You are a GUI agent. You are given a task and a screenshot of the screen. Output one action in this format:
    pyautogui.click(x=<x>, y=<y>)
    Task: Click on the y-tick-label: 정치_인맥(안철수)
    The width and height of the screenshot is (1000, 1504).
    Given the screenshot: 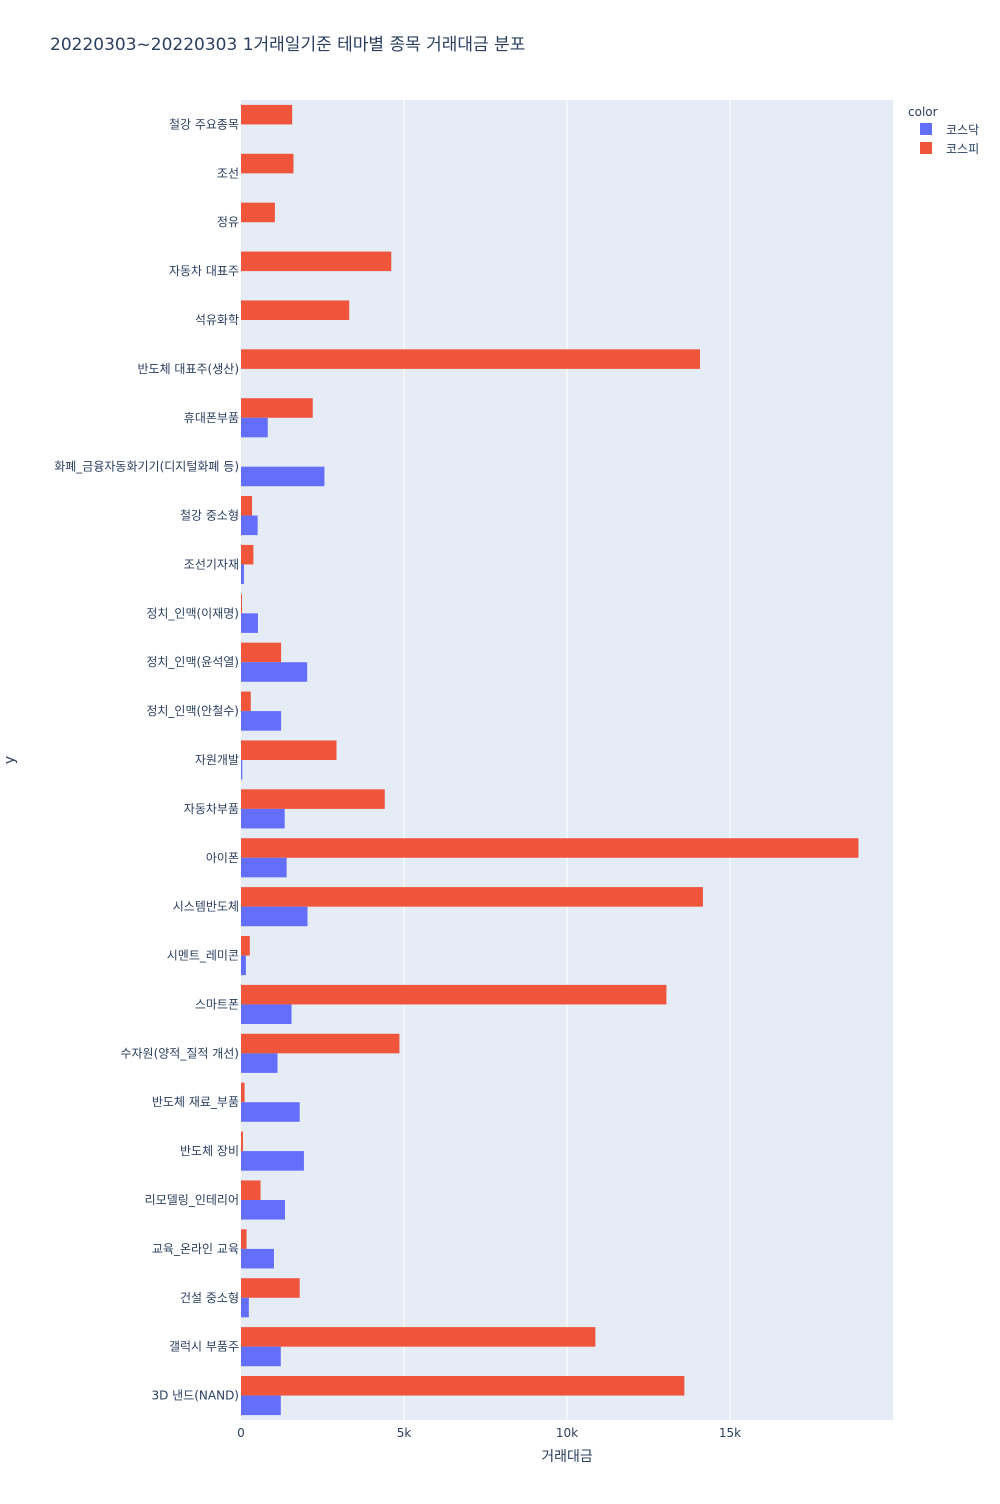 What is the action you would take?
    pyautogui.click(x=192, y=711)
    